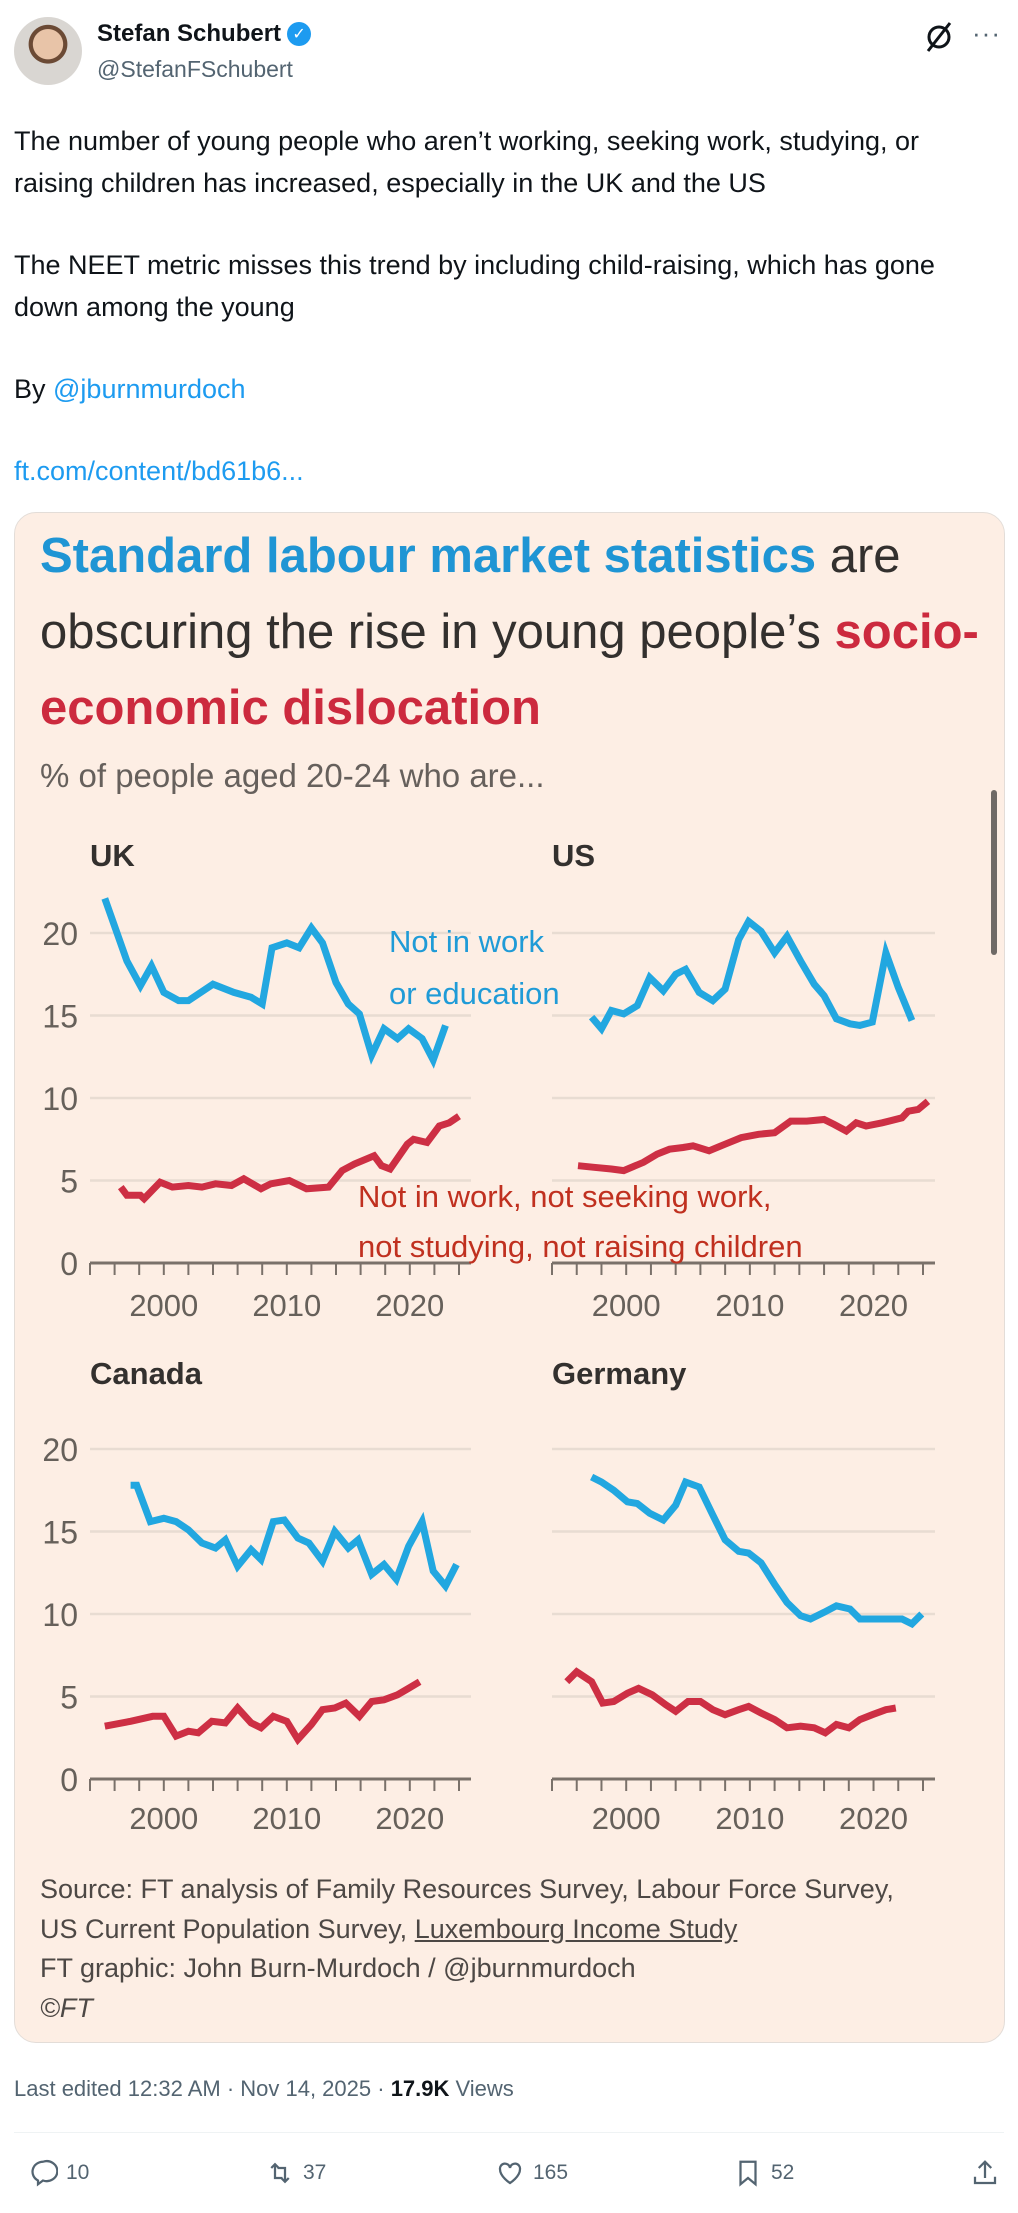 Image resolution: width=1018 pixels, height=2213 pixels. I want to click on share-button, so click(985, 2173).